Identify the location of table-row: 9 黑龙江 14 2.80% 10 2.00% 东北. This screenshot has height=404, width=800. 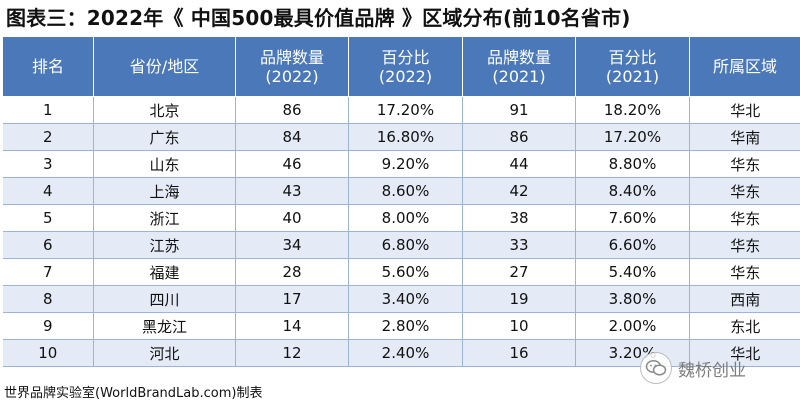
(401, 326).